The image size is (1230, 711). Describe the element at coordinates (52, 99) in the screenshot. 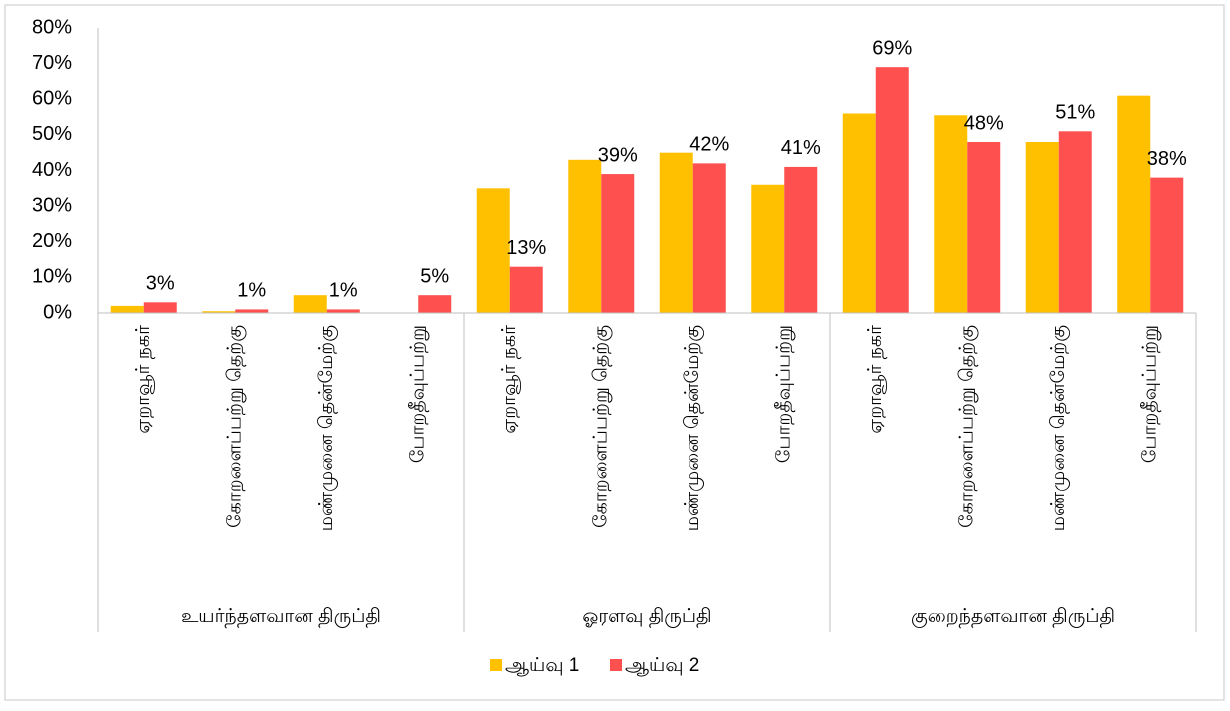

I see `y-tick-label: 60%` at that location.